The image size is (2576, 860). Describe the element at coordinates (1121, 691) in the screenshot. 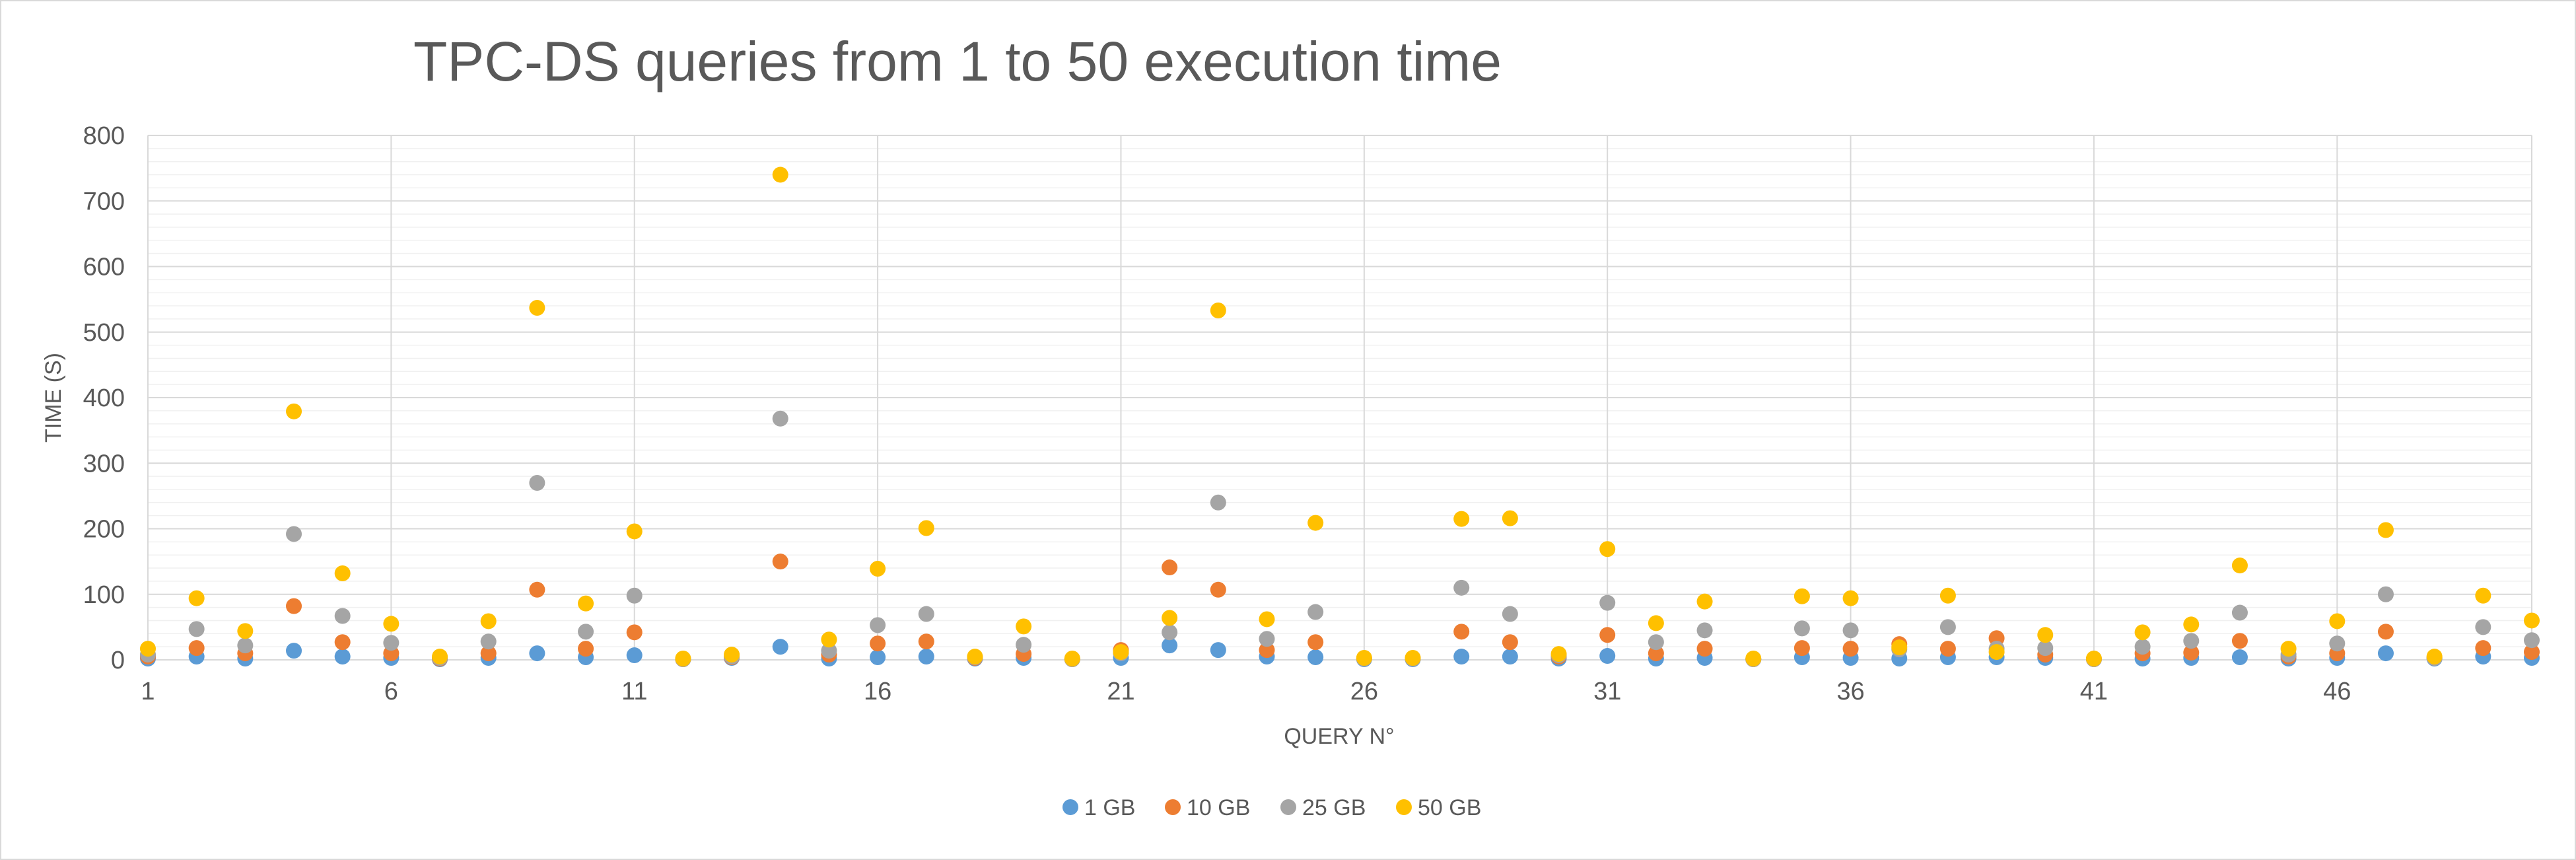

I see `x-tick-label: 21` at that location.